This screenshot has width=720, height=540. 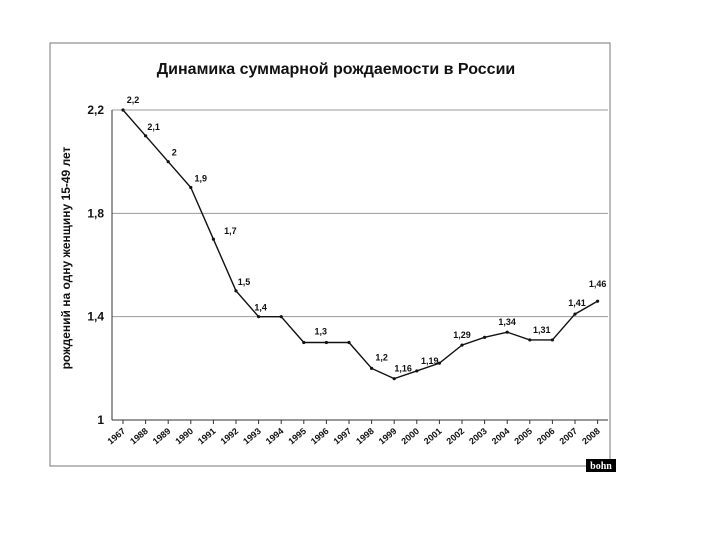 What do you see at coordinates (66, 257) in the screenshot?
I see `y-axis-label: рождений на одну женщину 15-49 лет` at bounding box center [66, 257].